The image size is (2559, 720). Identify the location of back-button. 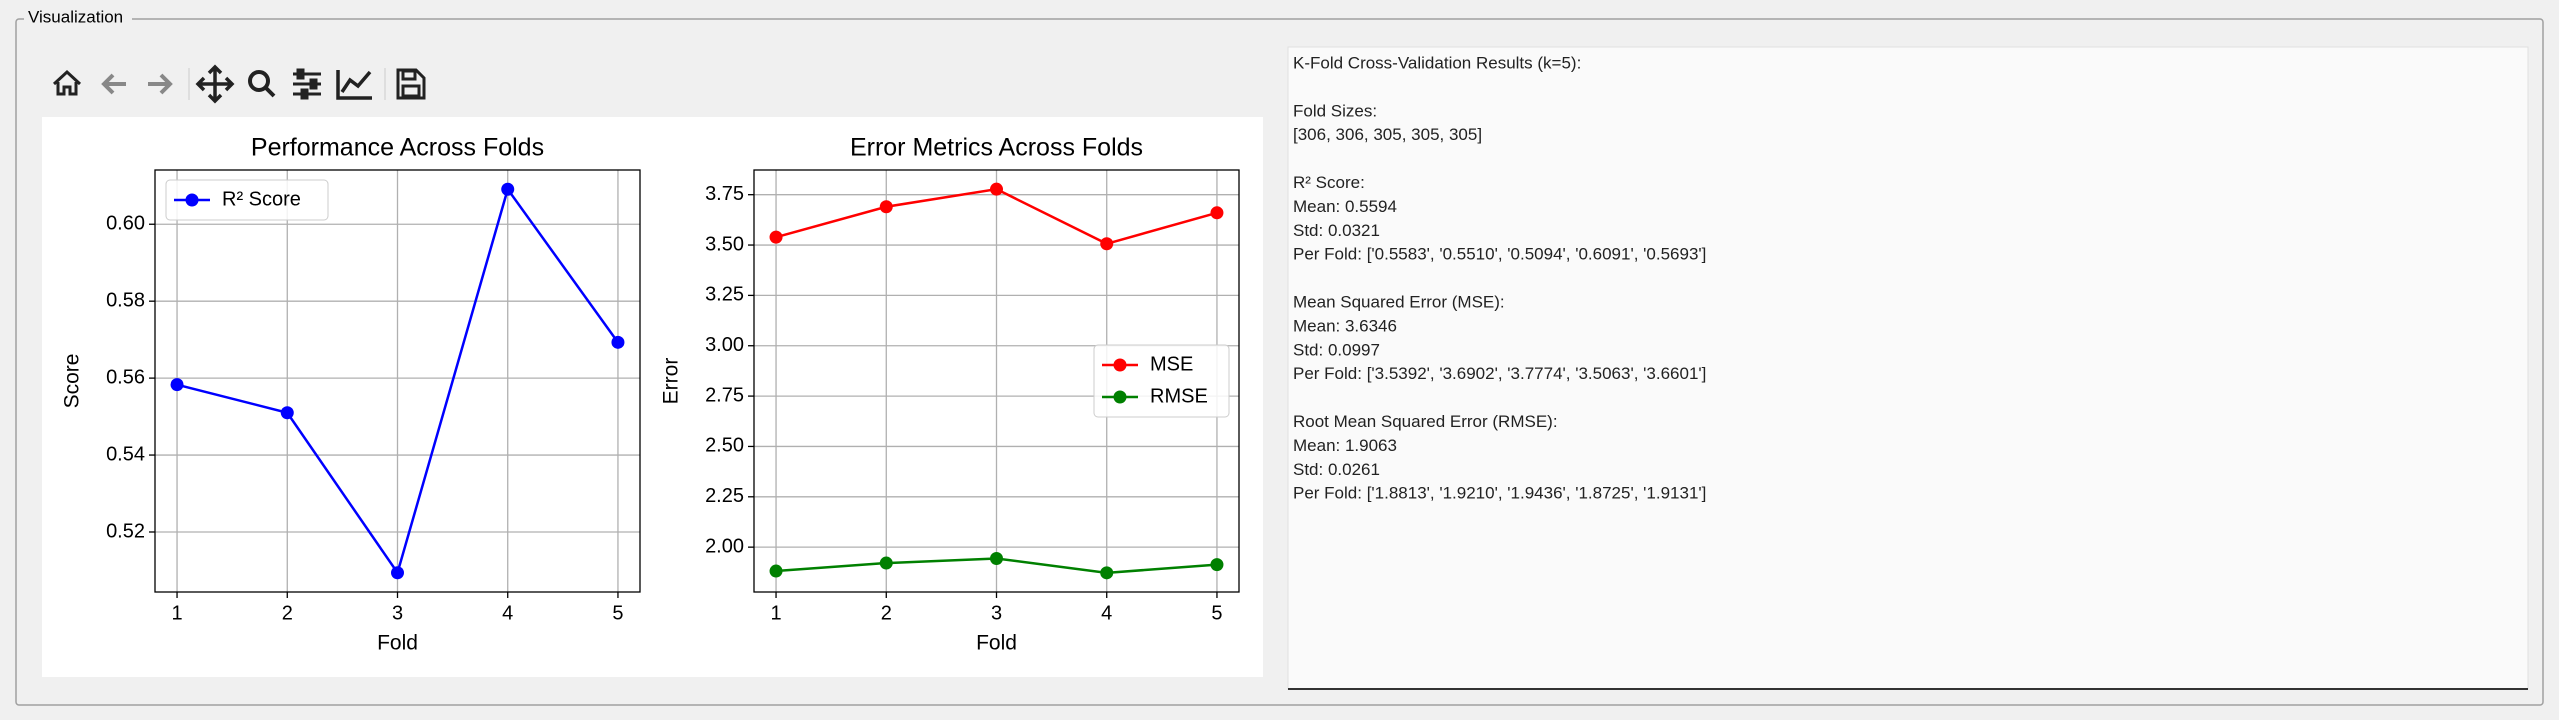
(113, 84).